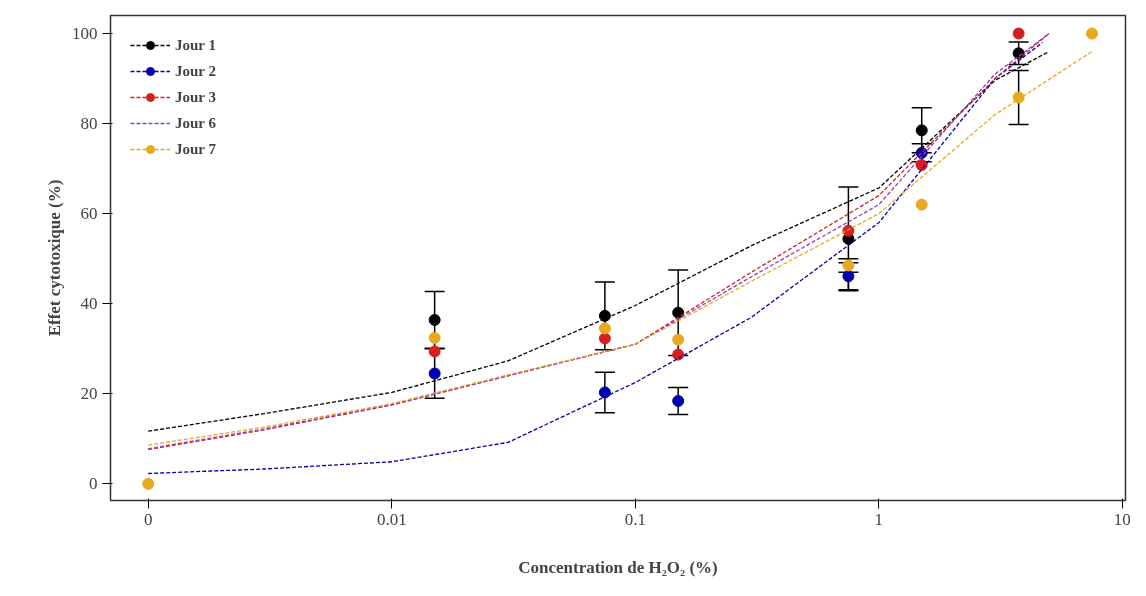 Image resolution: width=1146 pixels, height=596 pixels. What do you see at coordinates (879, 519) in the screenshot?
I see `x-tick-label: 1` at bounding box center [879, 519].